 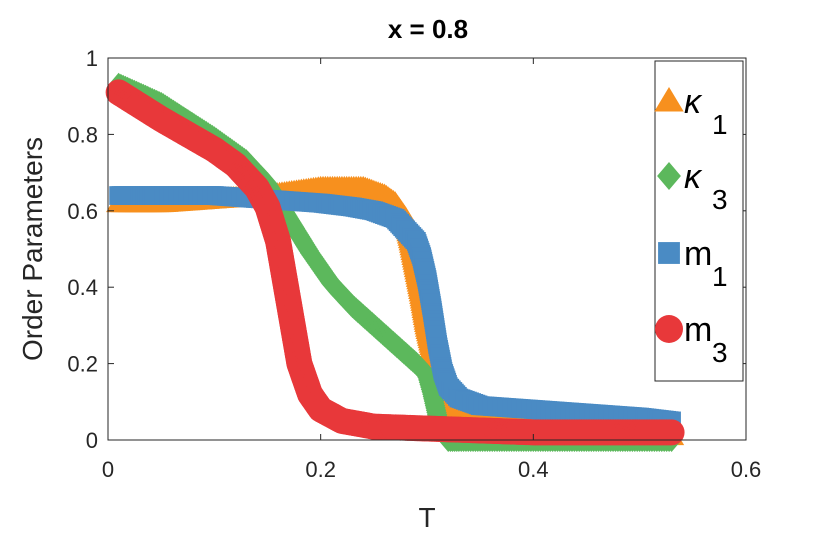 What do you see at coordinates (671, 432) in the screenshot?
I see `data-point` at bounding box center [671, 432].